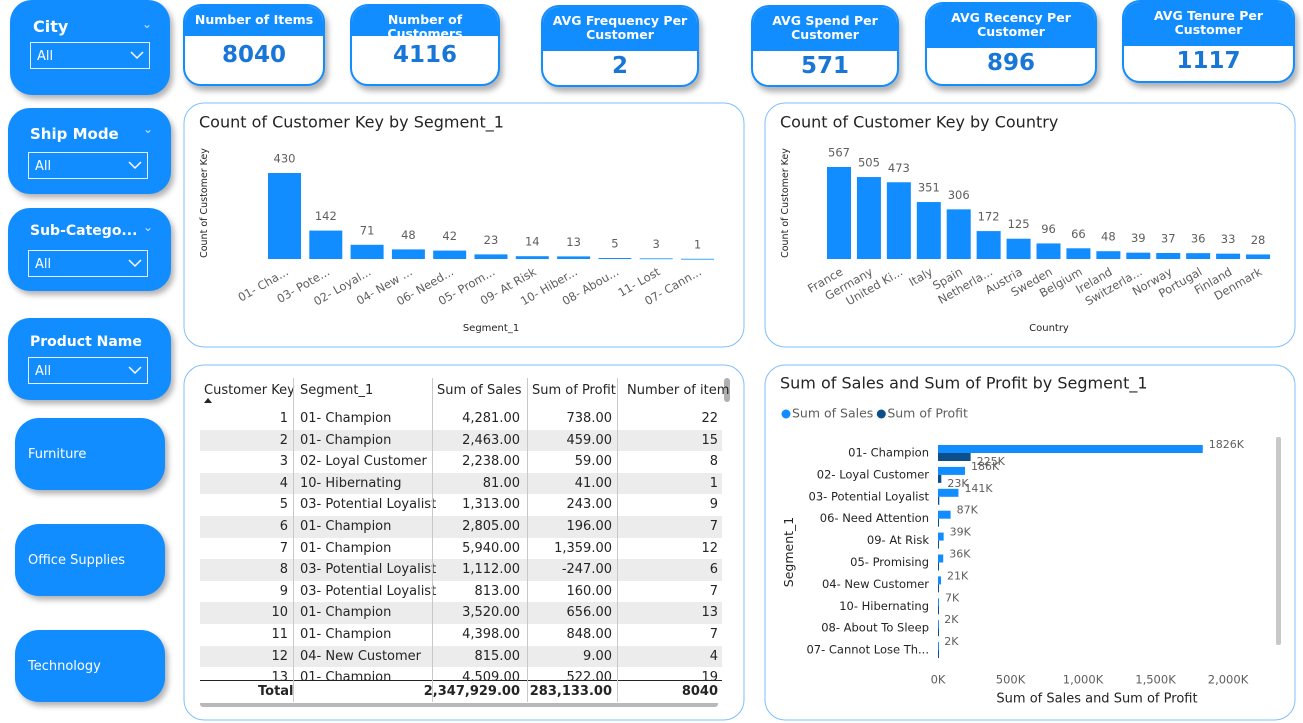  What do you see at coordinates (960, 554) in the screenshot?
I see `data-label: 36K` at bounding box center [960, 554].